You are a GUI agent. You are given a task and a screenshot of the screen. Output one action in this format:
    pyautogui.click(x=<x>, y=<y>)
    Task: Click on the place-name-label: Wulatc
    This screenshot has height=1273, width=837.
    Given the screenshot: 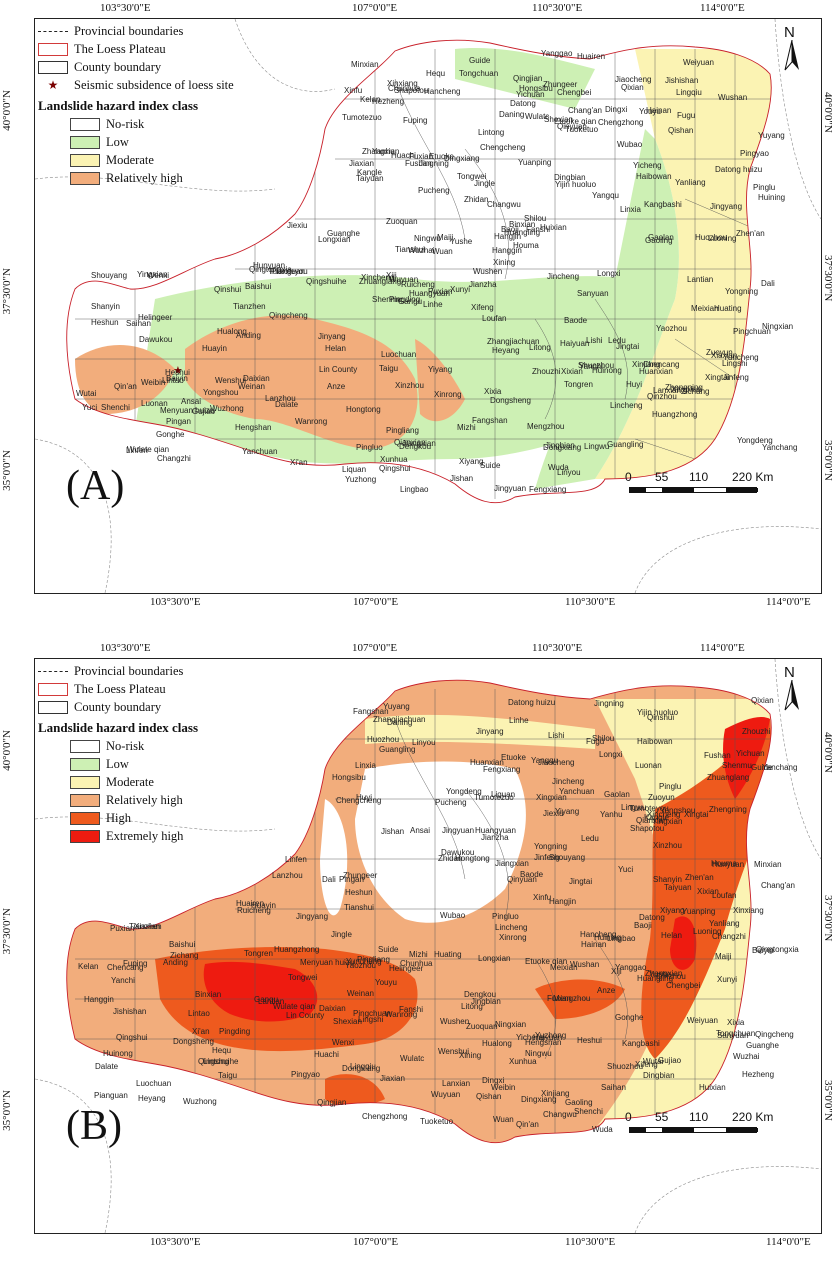 What is the action you would take?
    pyautogui.click(x=412, y=1058)
    